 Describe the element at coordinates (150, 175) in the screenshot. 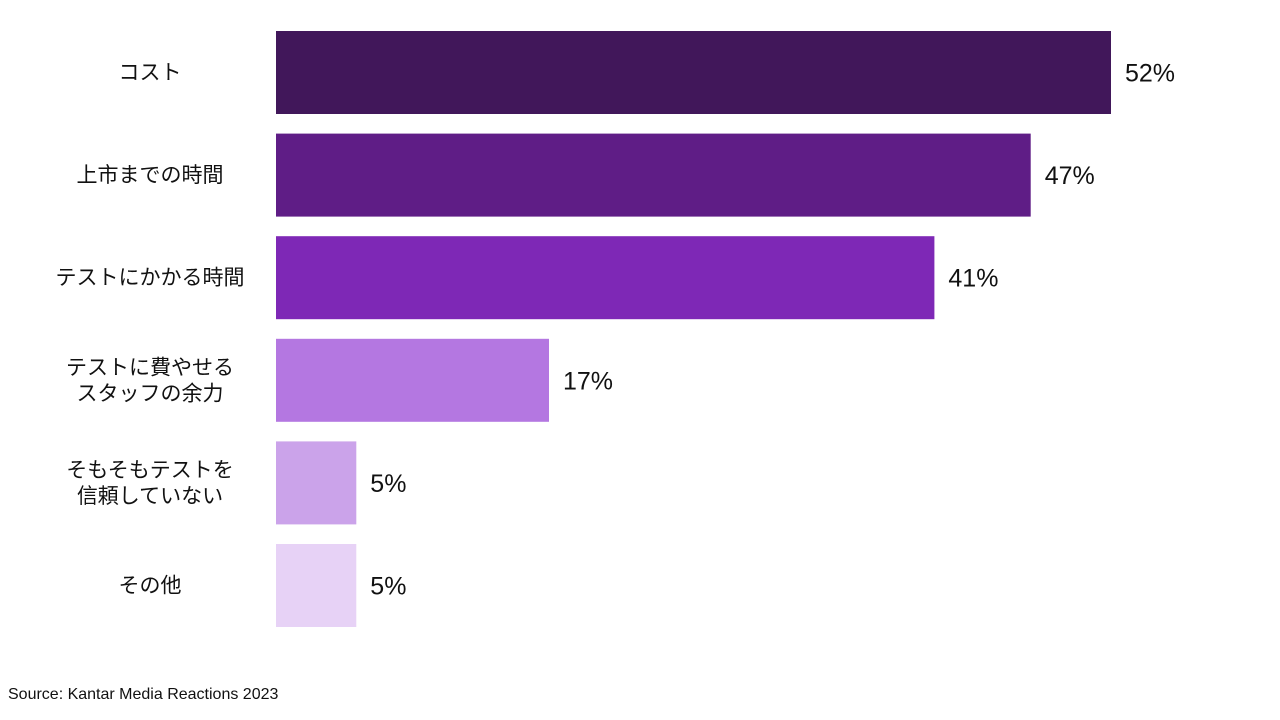

I see `category-label-1: 上市までの時間` at that location.